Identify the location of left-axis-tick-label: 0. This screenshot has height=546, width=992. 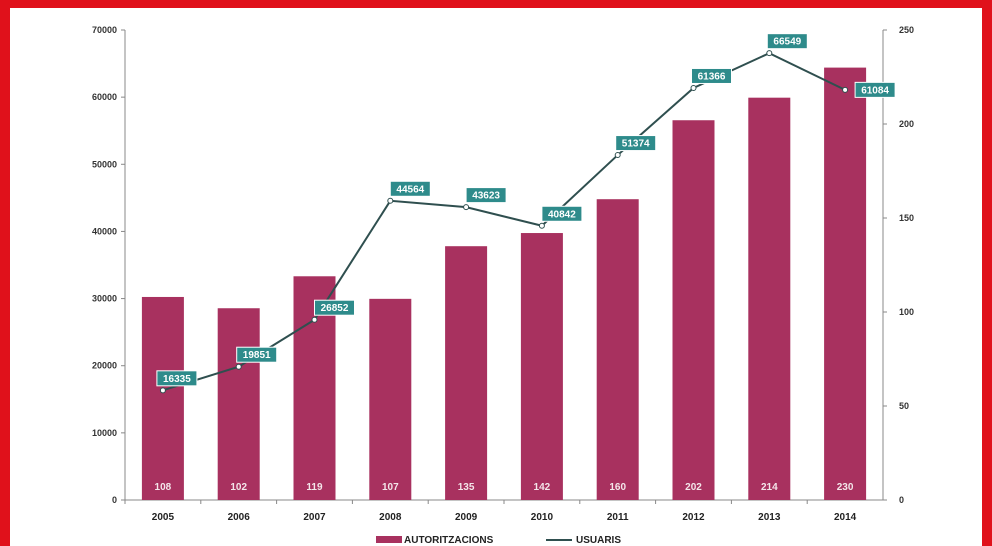
(114, 500).